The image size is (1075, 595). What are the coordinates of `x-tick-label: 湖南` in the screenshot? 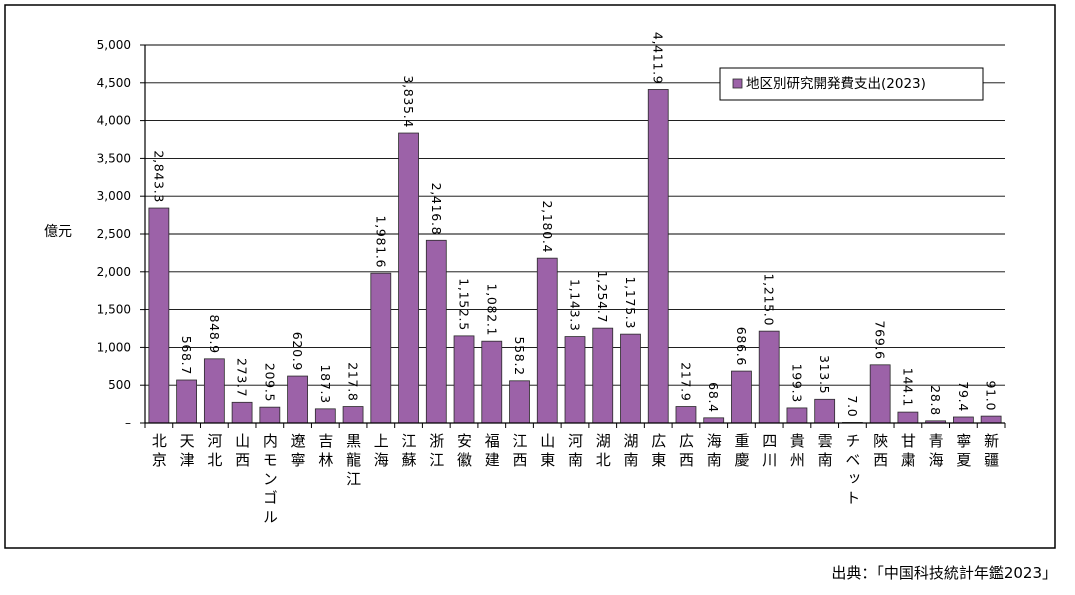 It's located at (630, 452).